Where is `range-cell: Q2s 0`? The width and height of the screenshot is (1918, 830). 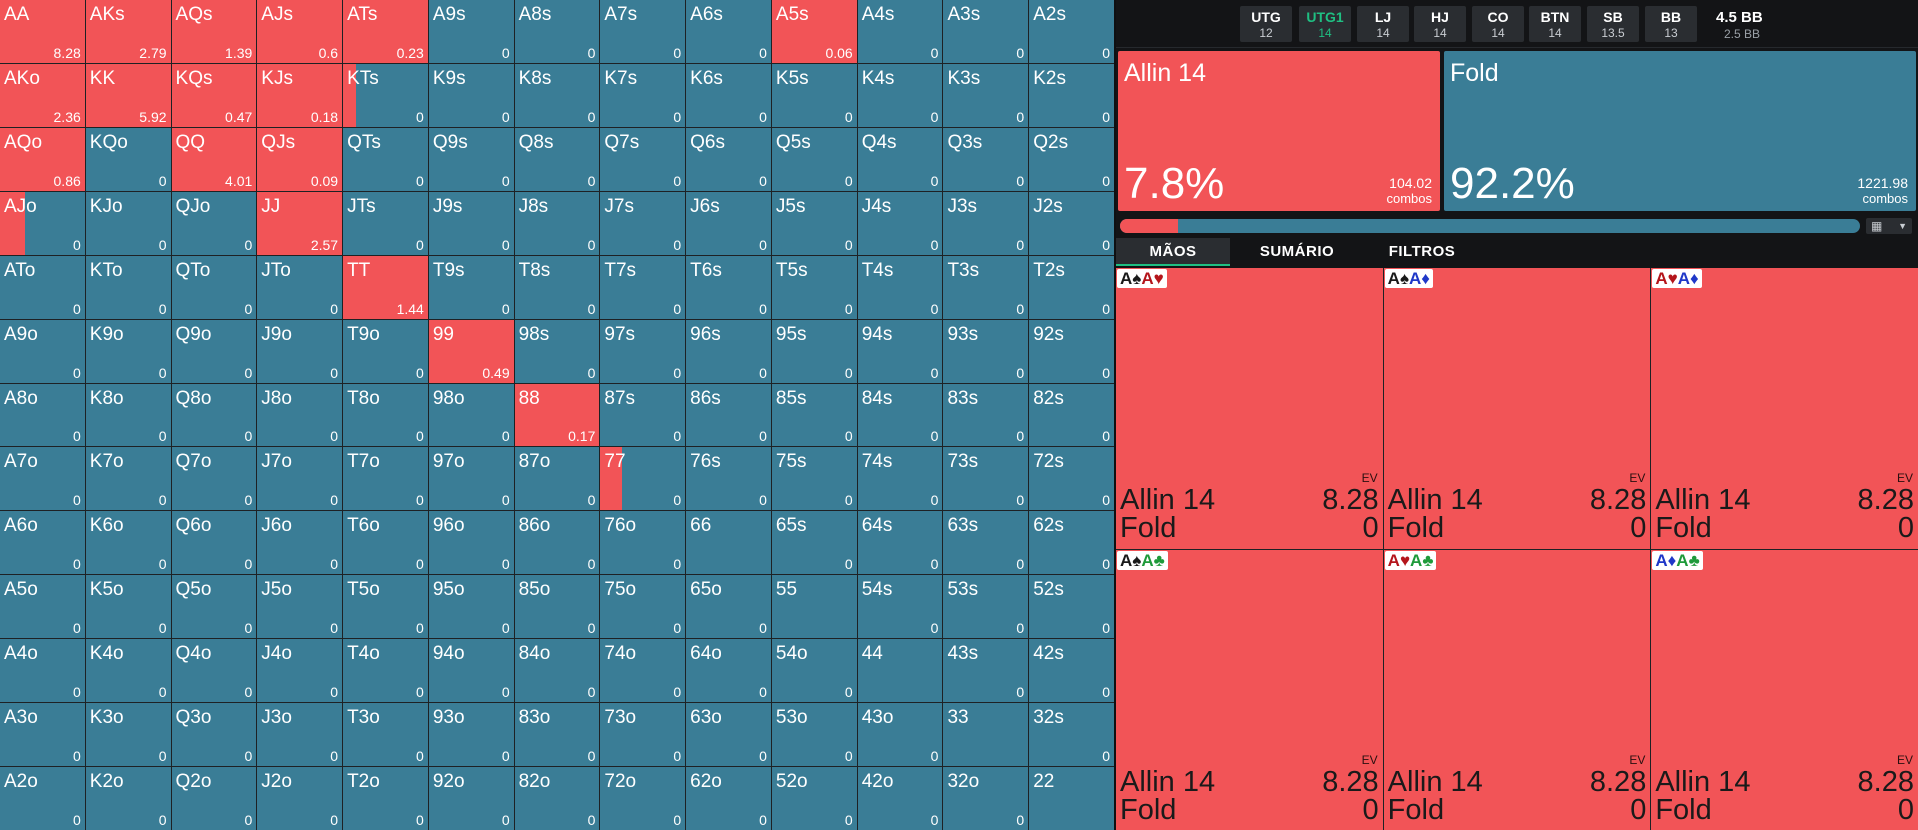 range-cell: Q2s 0 is located at coordinates (1071, 159).